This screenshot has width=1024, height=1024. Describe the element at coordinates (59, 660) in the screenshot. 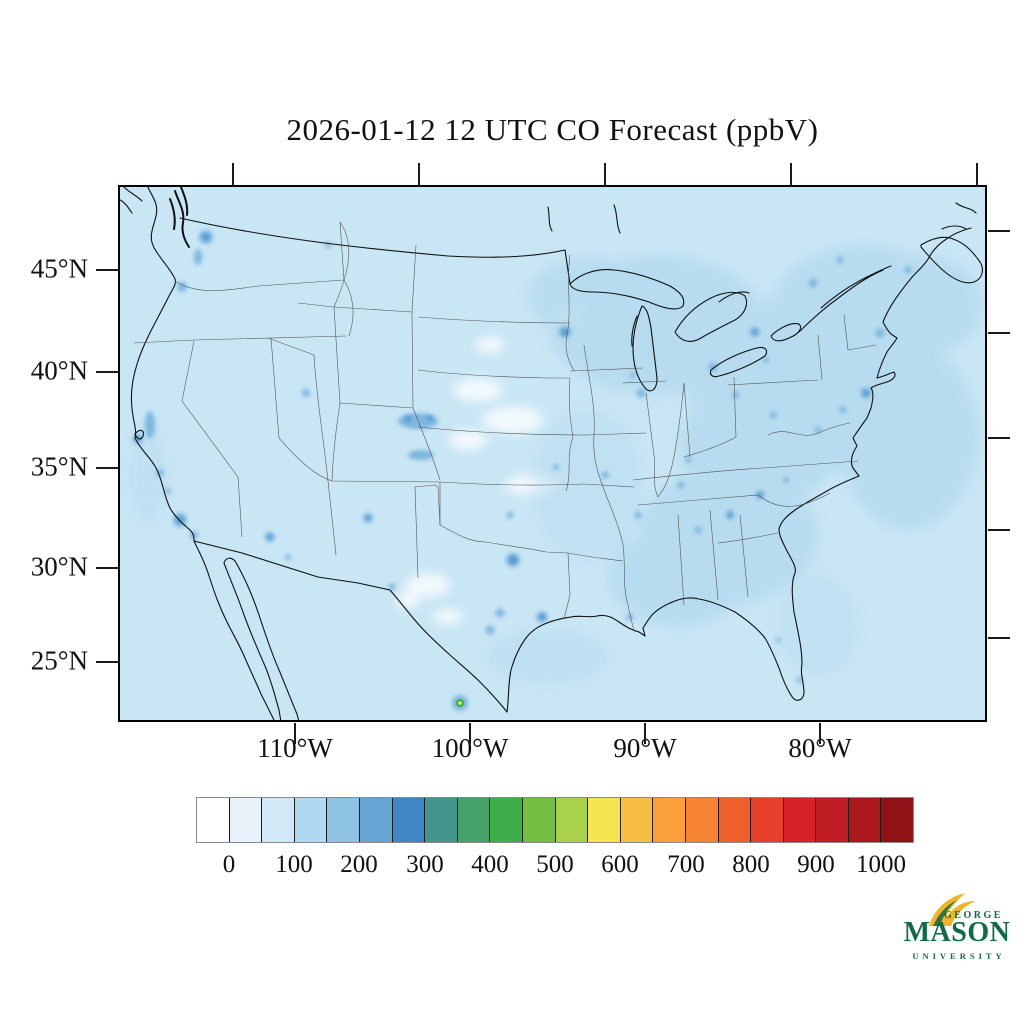

I see `lat-label-25n: 25°N` at that location.